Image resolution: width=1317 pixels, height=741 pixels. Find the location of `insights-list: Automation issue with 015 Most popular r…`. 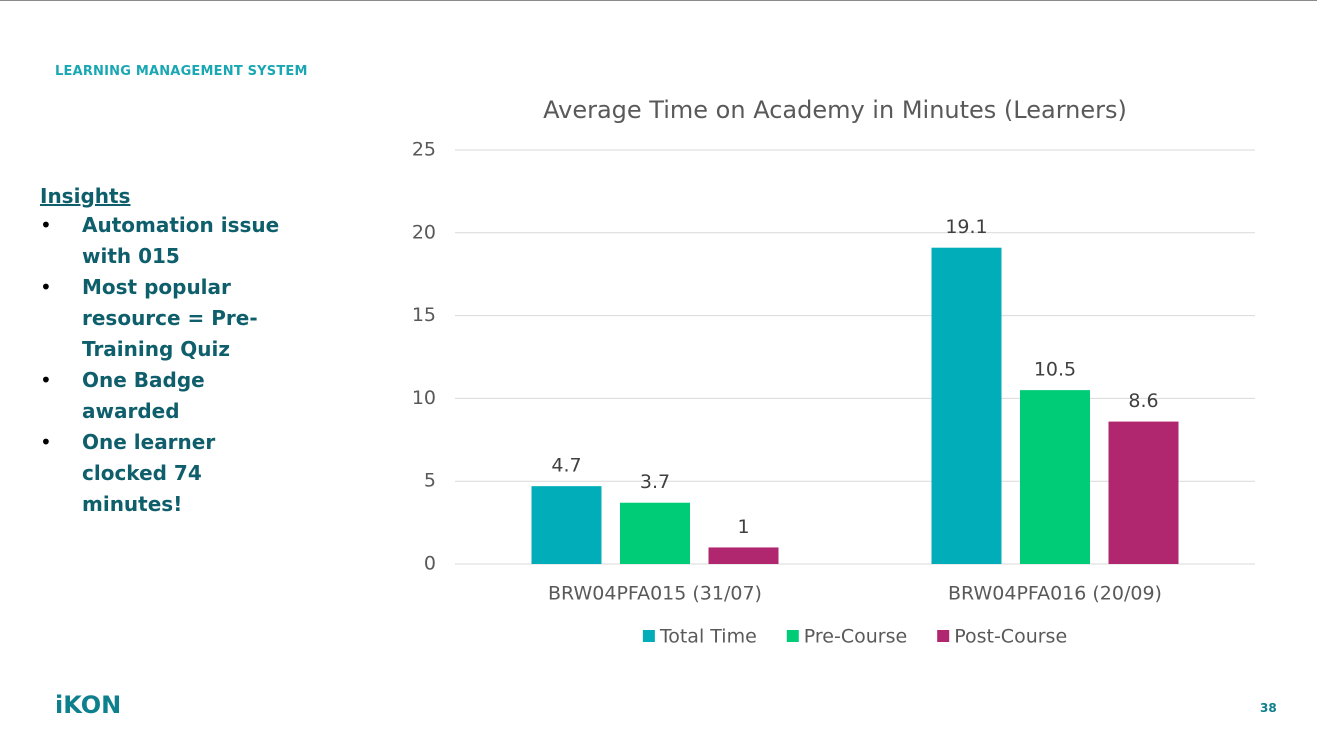

insights-list: Automation issue with 015 Most popular r… is located at coordinates (185, 365).